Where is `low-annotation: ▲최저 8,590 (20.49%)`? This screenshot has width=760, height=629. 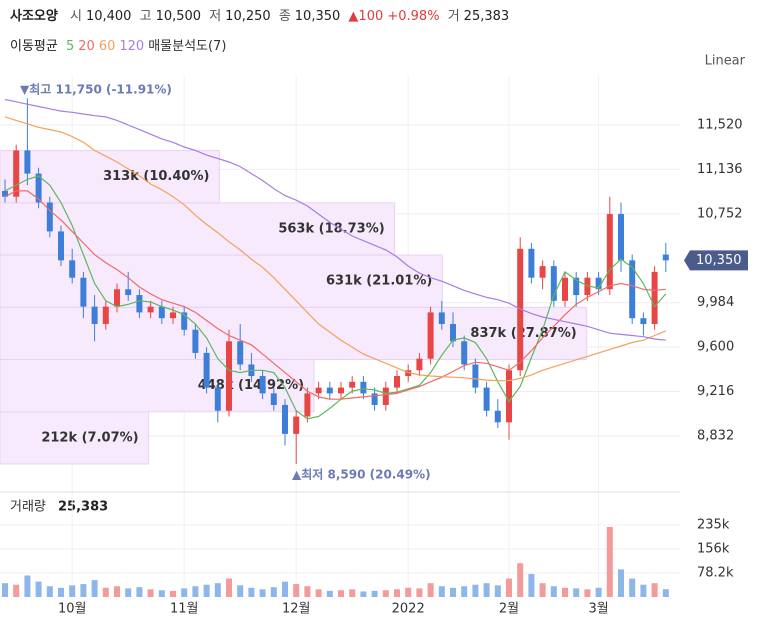
low-annotation: ▲최저 8,590 (20.49%) is located at coordinates (361, 474).